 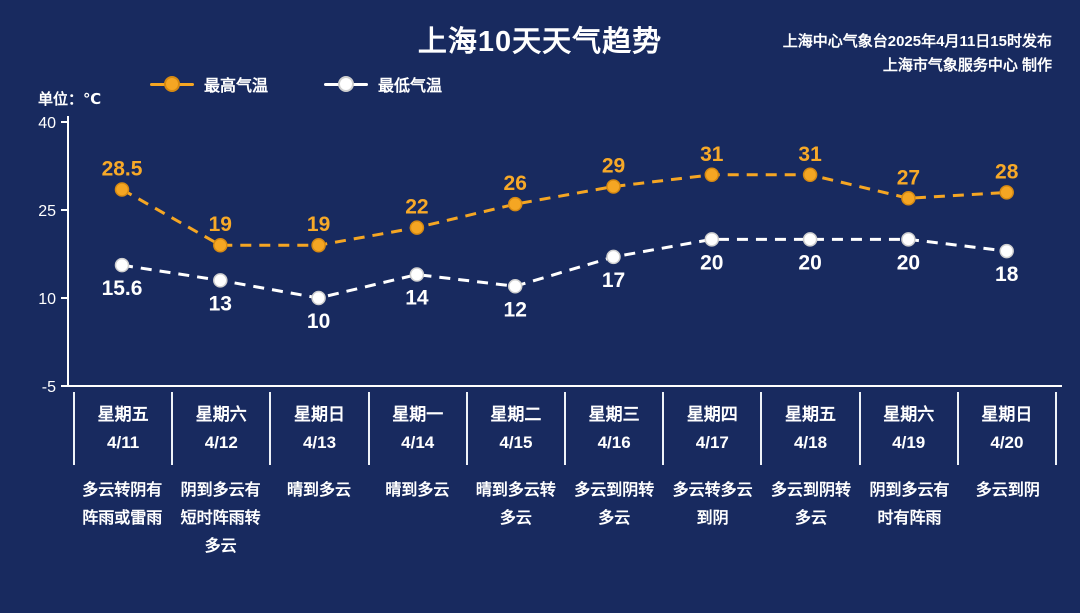 What do you see at coordinates (318, 321) in the screenshot?
I see `min-temp-value: 10` at bounding box center [318, 321].